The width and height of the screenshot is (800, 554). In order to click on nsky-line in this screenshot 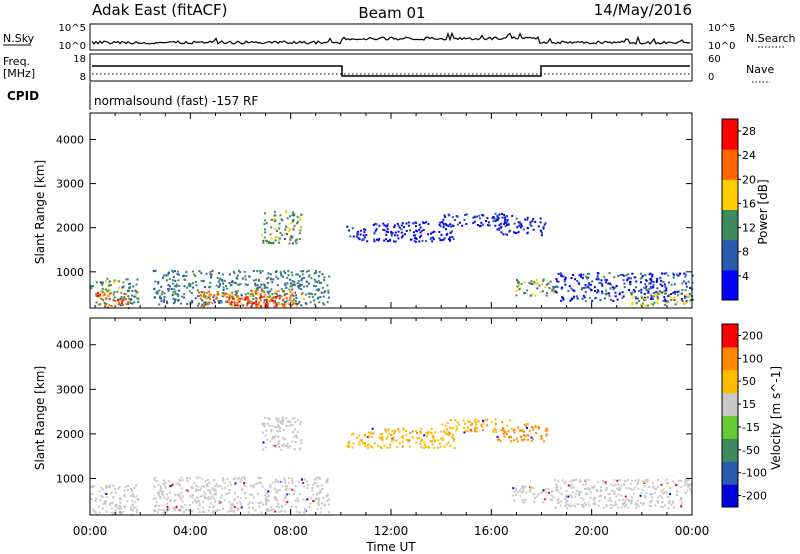, I will do `click(391, 38)`.